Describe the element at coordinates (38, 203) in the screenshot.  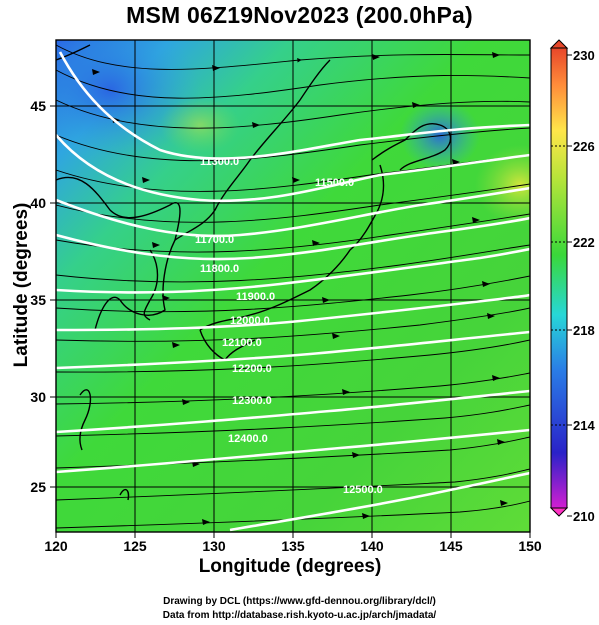
I see `y-tick-label: 40` at that location.